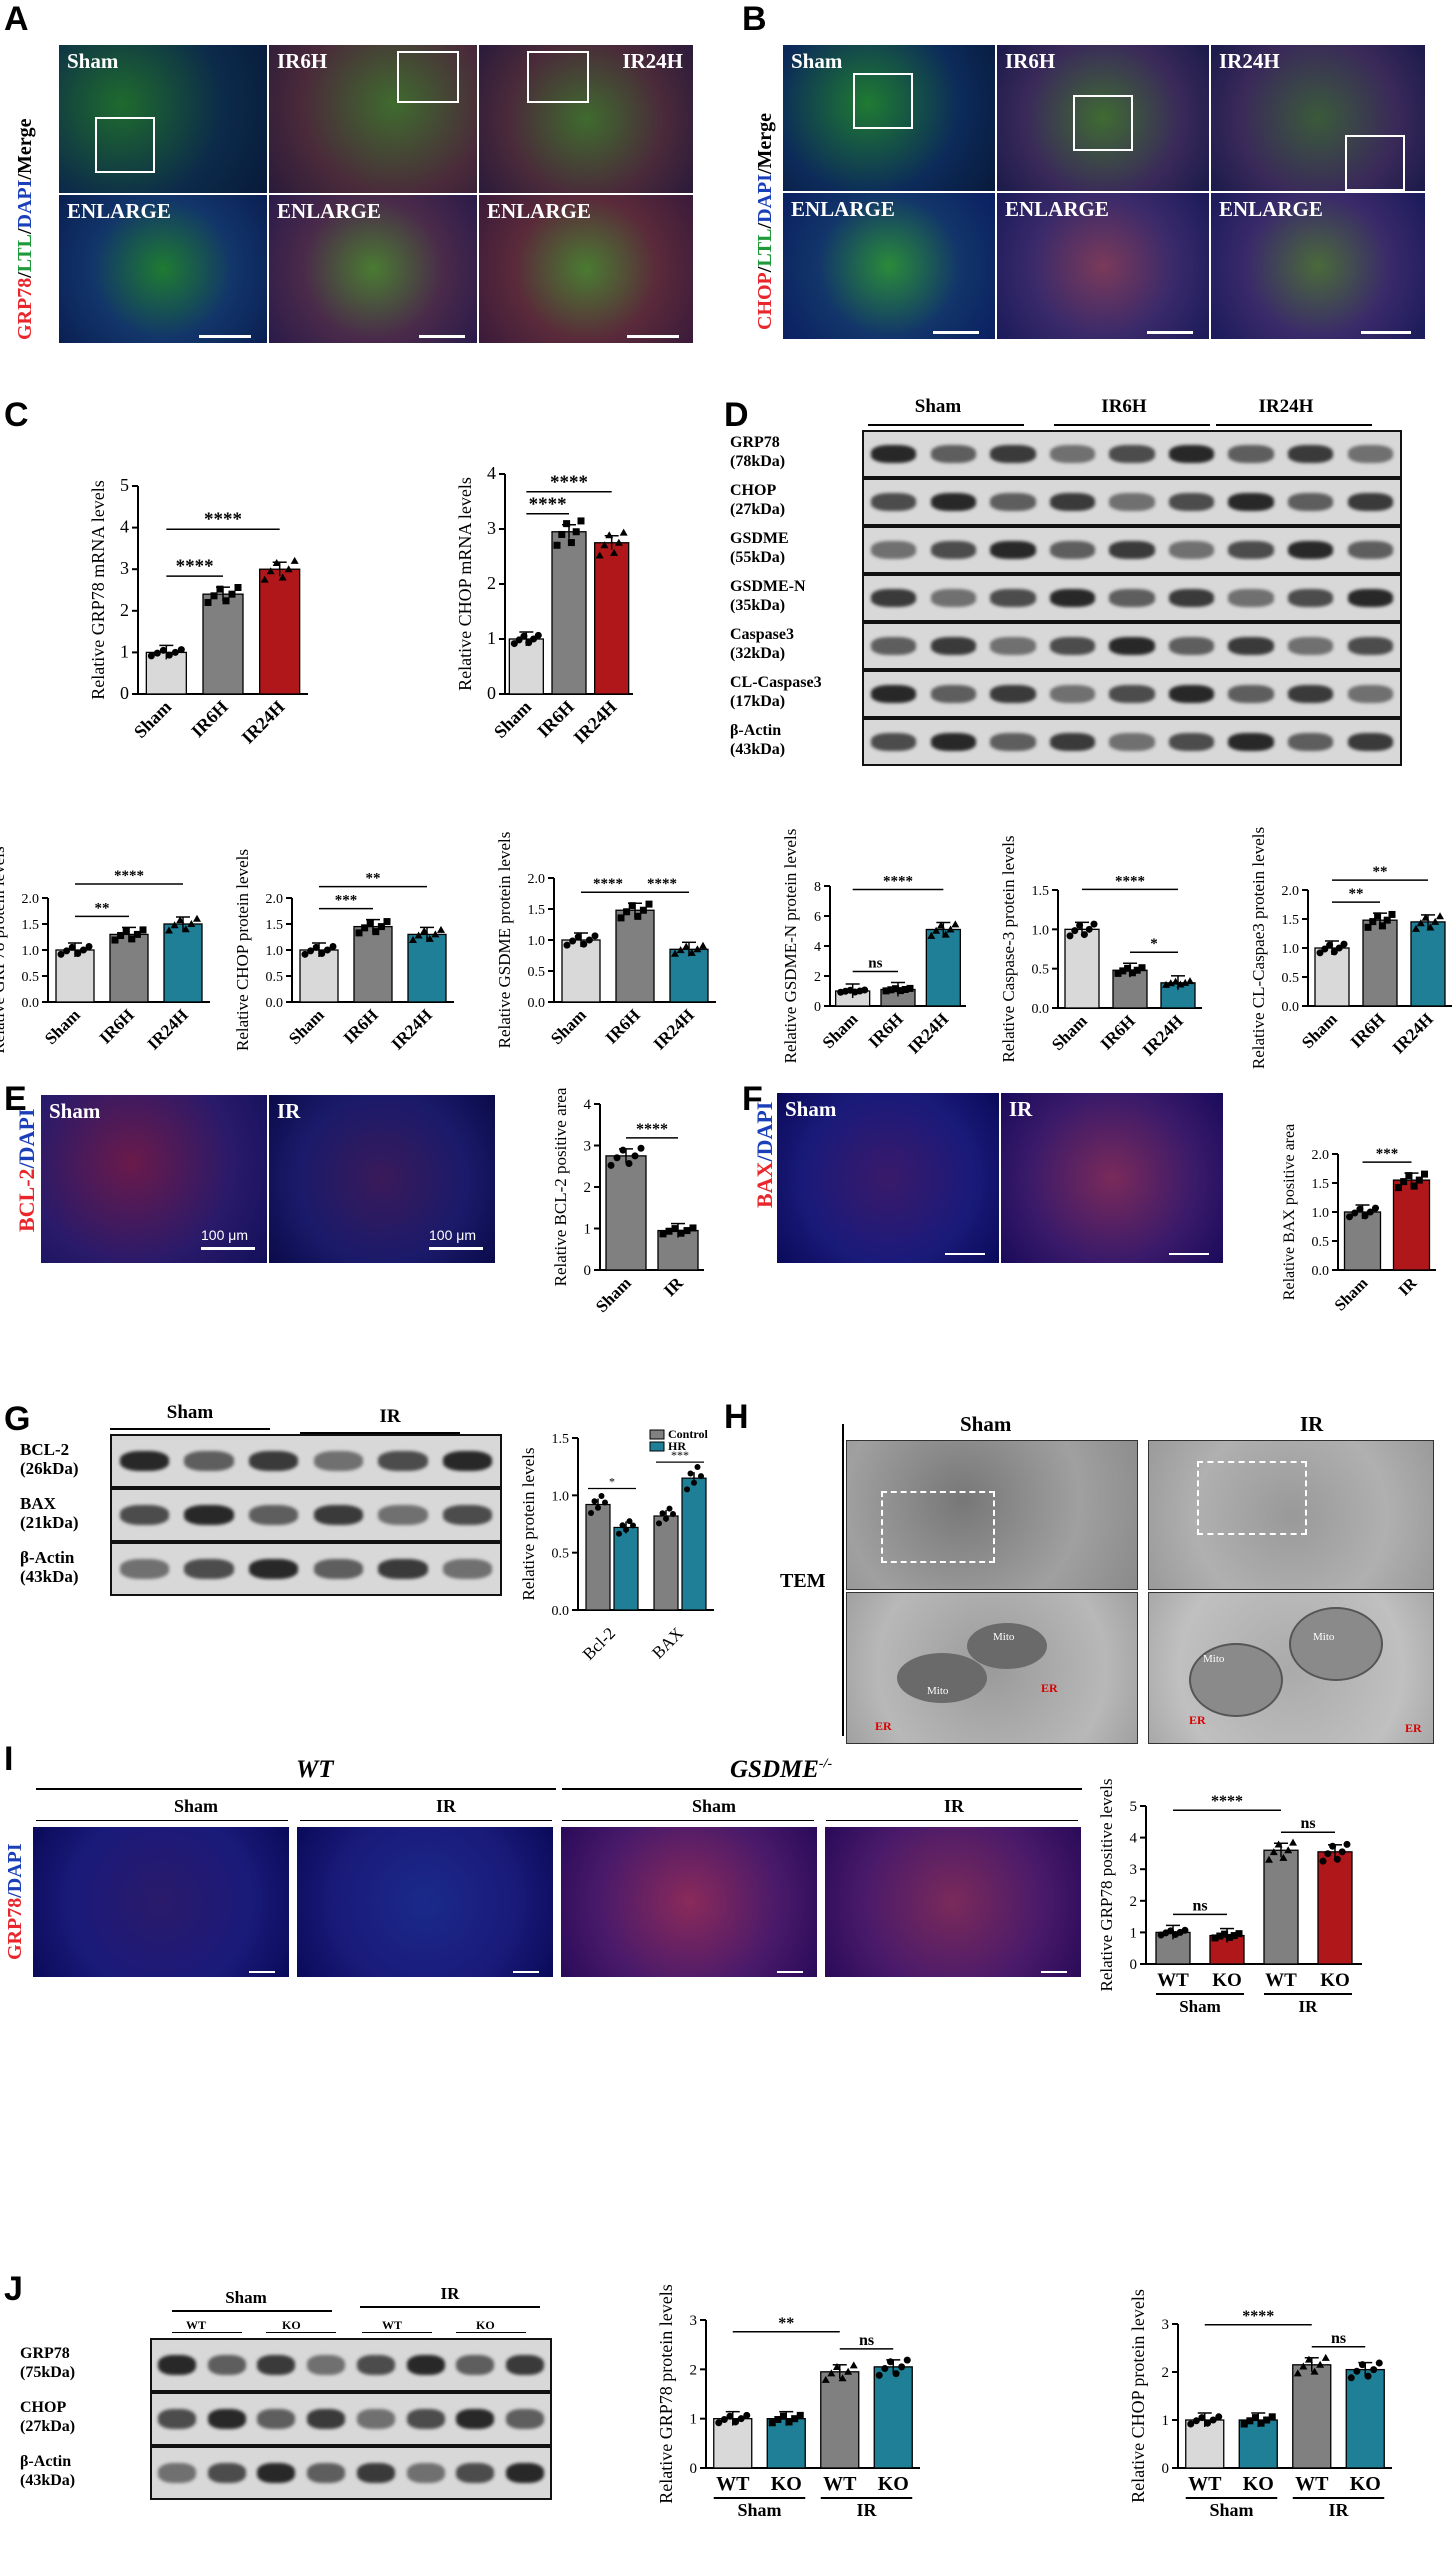 The width and height of the screenshot is (1456, 2550). I want to click on sig-label: ****, so click(129, 876).